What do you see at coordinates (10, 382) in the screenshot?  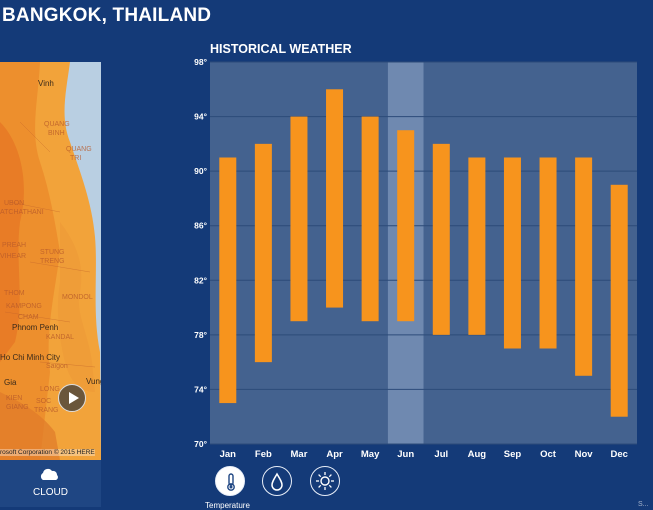 I see `map-label: Gia` at bounding box center [10, 382].